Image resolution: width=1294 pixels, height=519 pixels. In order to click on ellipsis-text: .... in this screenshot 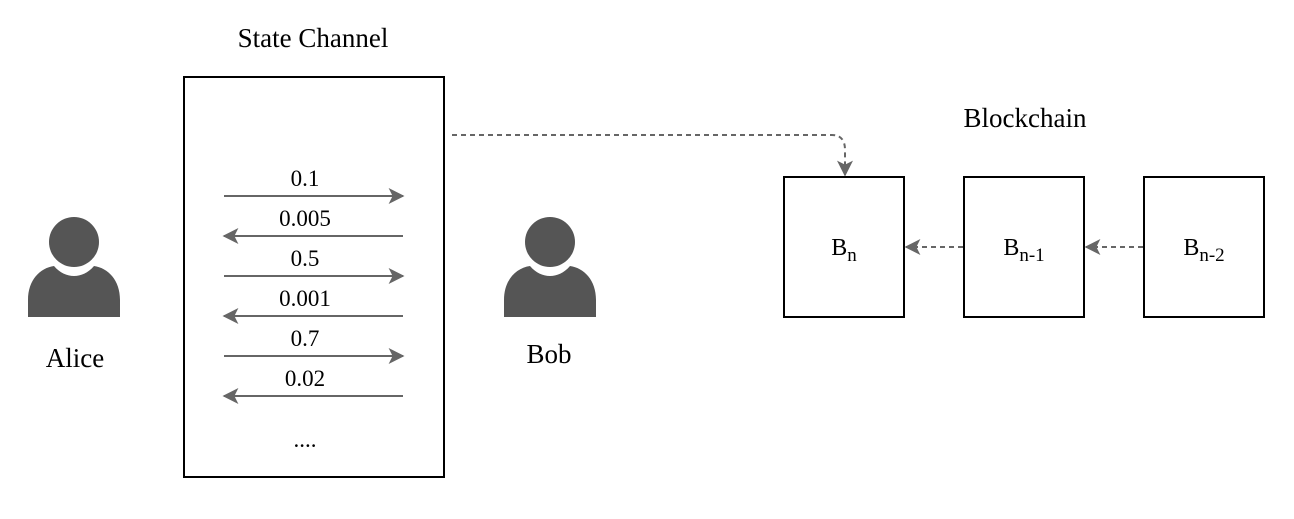, I will do `click(305, 439)`.